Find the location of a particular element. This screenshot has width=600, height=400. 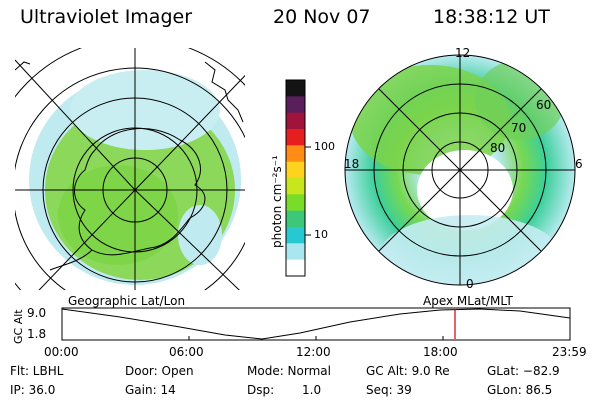

altitude-plot-frame is located at coordinates (316, 324).